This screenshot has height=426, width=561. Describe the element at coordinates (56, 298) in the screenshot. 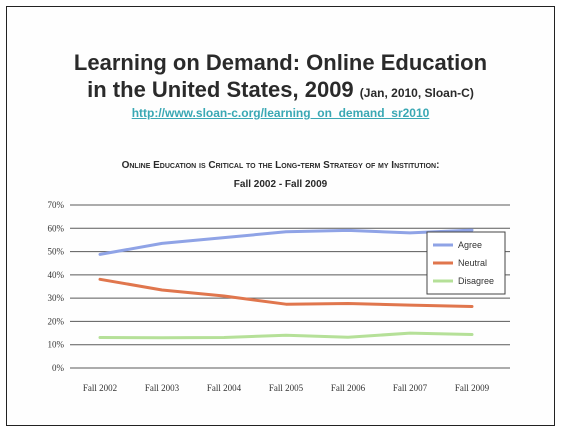

I see `y-tick-label: 30%` at that location.